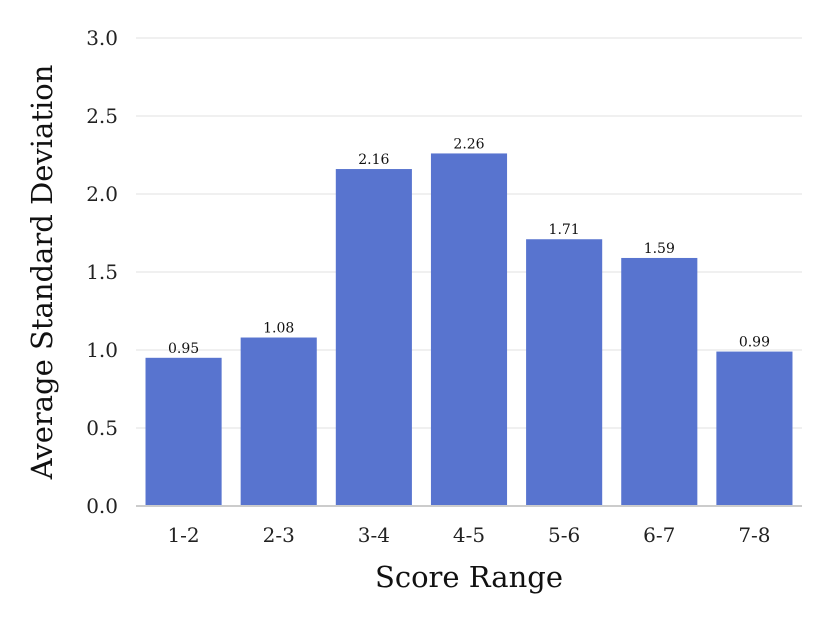  I want to click on y-tick-label: 0.0, so click(102, 506).